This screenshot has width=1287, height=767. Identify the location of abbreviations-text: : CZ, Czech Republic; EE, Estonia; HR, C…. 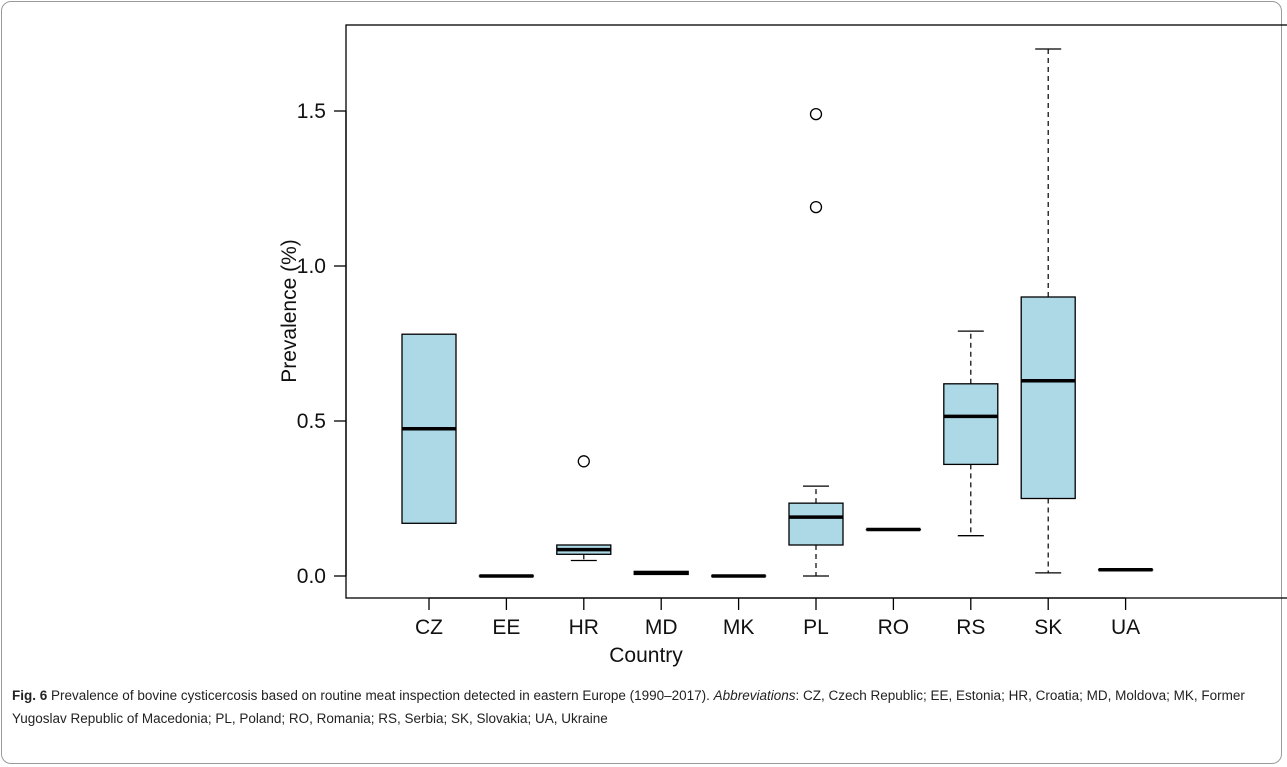
(628, 707).